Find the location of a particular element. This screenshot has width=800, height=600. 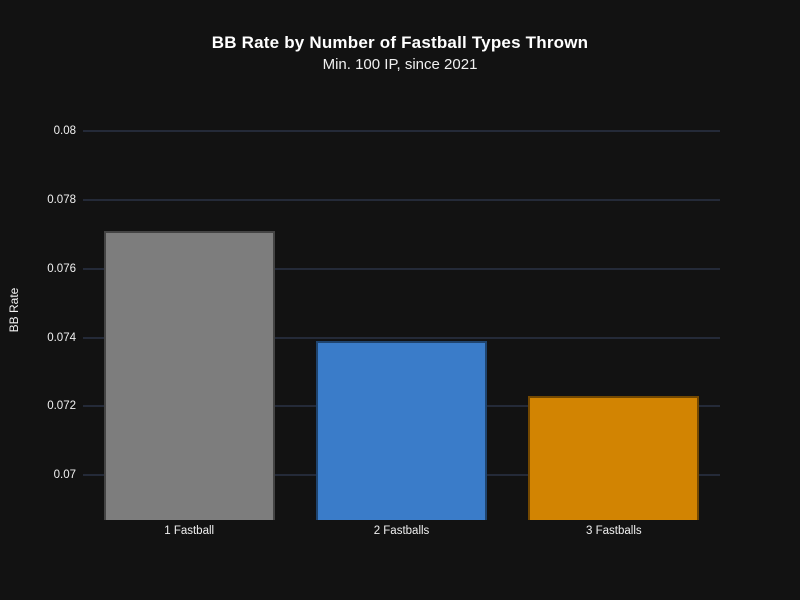

y-tick-label: 0.076 is located at coordinates (61, 268).